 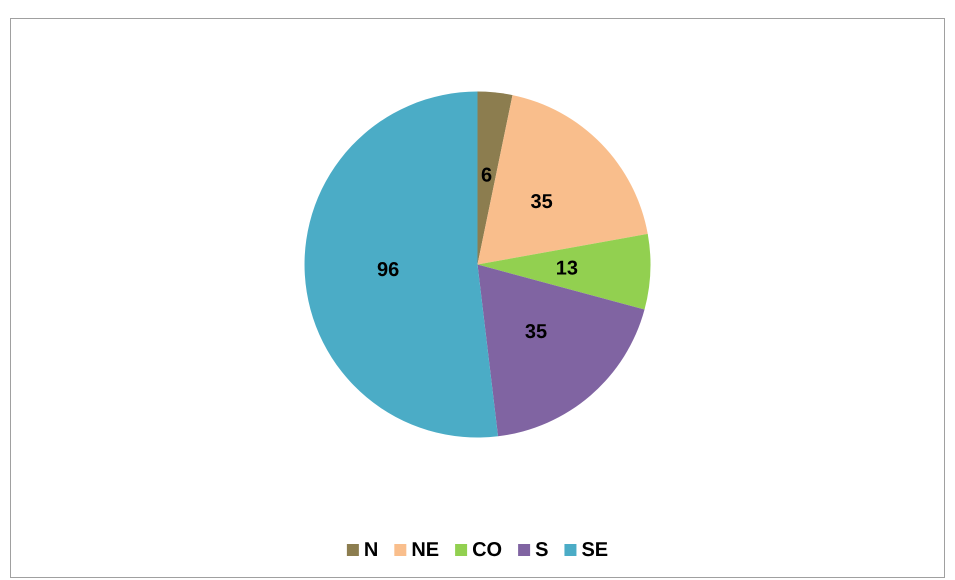 I want to click on legend-label: CO, so click(x=487, y=550).